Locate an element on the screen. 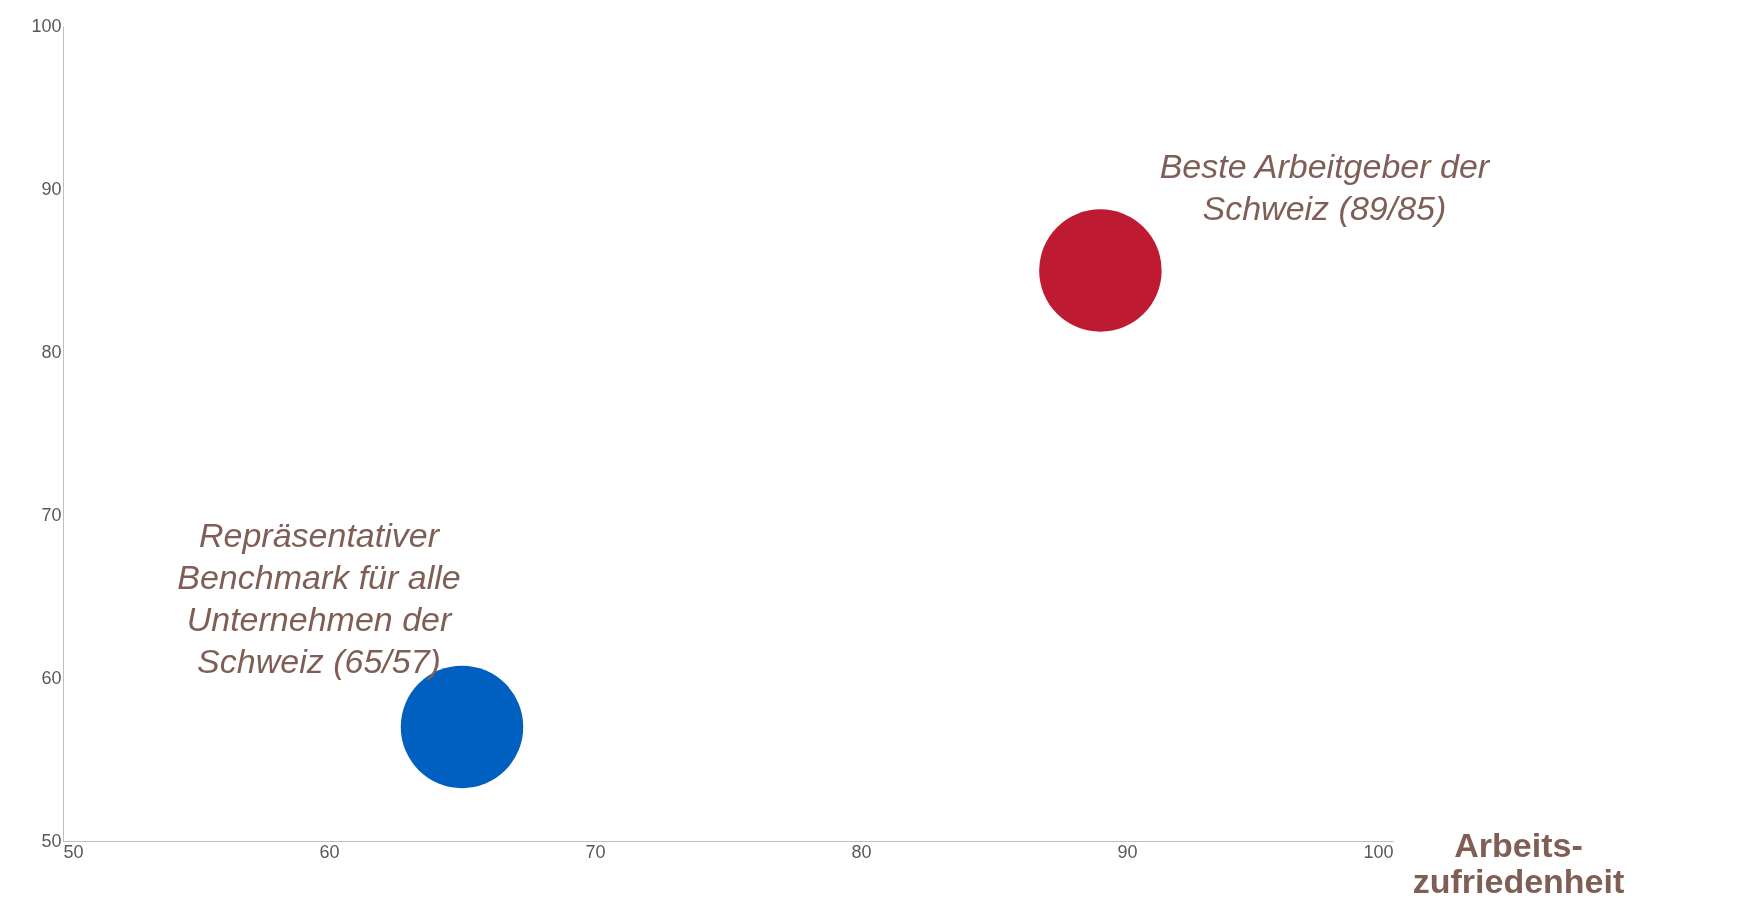  x-tick-label: 80 is located at coordinates (861, 851).